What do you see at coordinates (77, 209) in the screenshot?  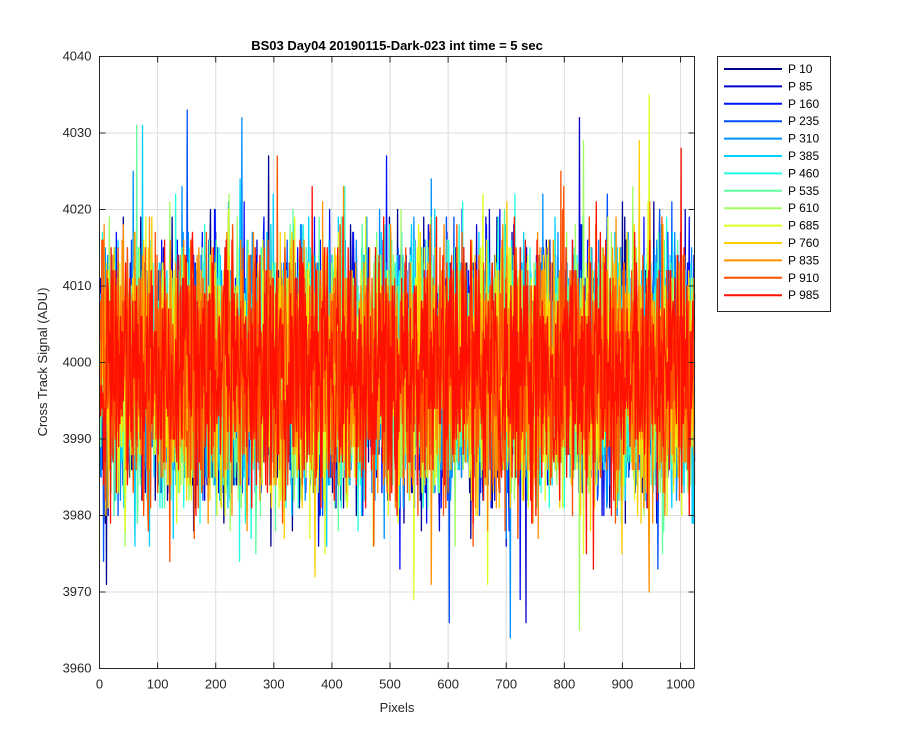 I see `y-tick-label: 4020` at bounding box center [77, 209].